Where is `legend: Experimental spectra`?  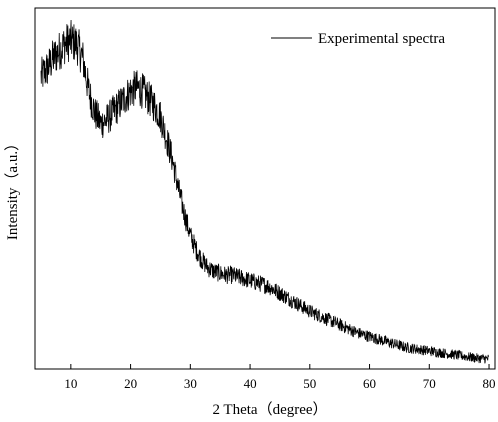
legend: Experimental spectra is located at coordinates (358, 39).